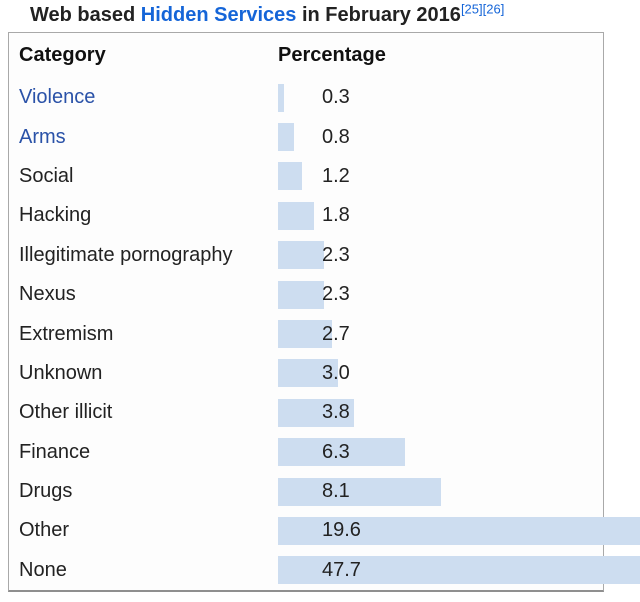 The image size is (640, 602). Describe the element at coordinates (143, 215) in the screenshot. I see `category-cell: Hacking` at that location.